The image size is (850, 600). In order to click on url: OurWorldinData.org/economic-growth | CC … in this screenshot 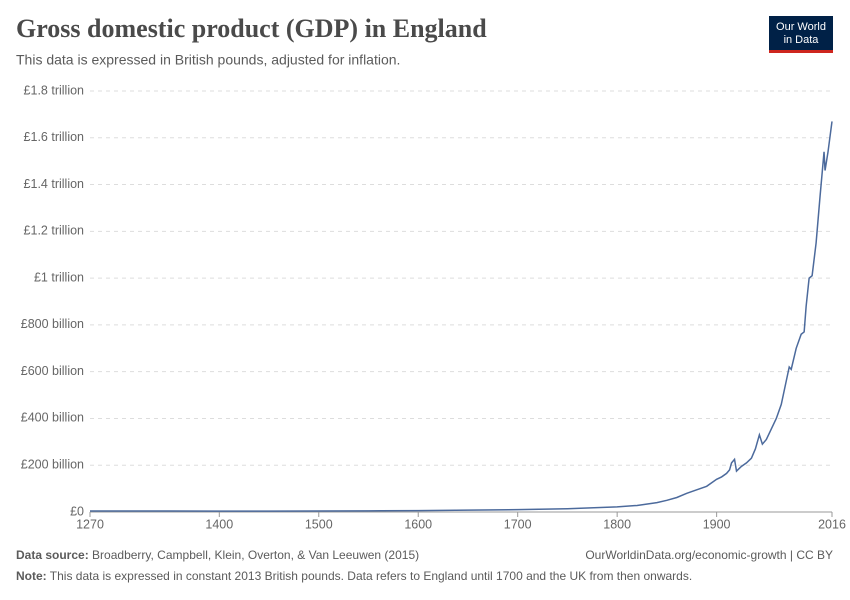, I will do `click(709, 555)`.